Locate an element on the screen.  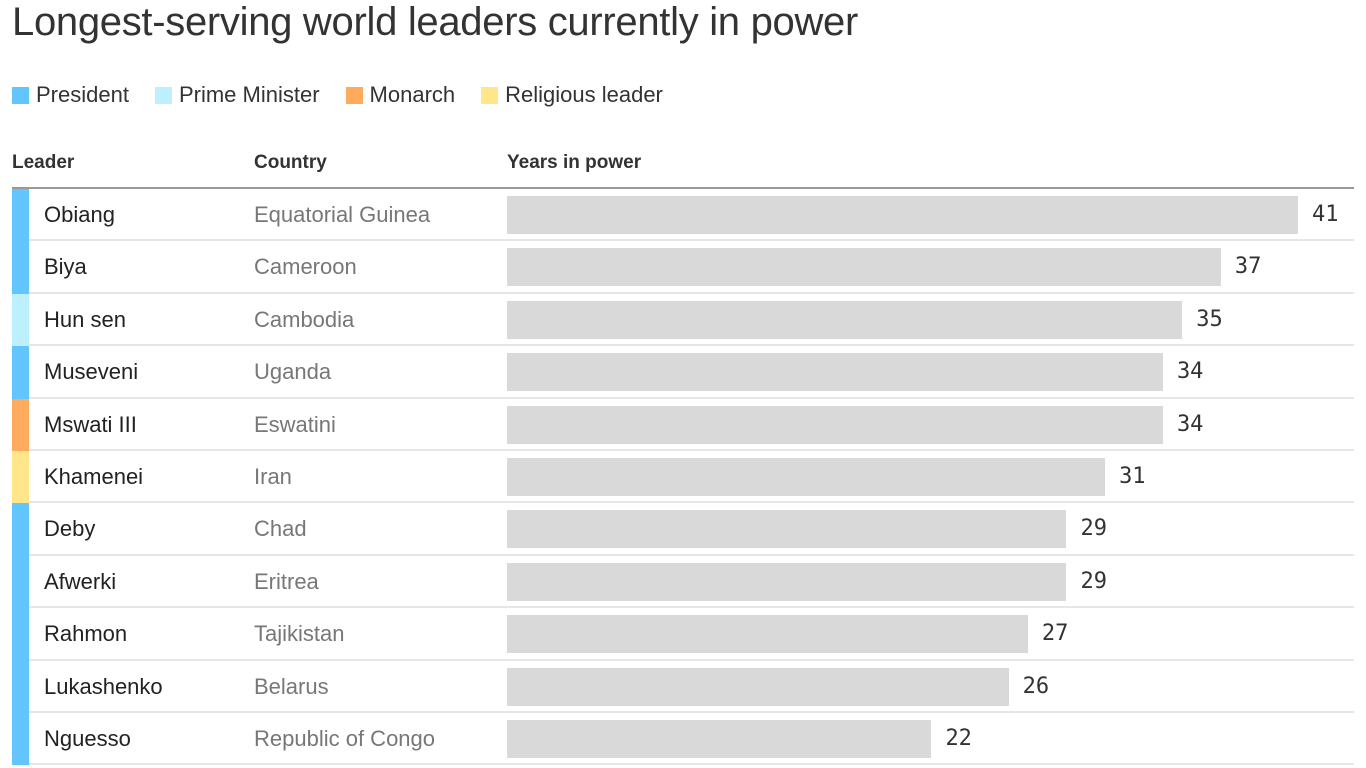
table-row: Afwerki Eritrea 29 is located at coordinates (683, 582).